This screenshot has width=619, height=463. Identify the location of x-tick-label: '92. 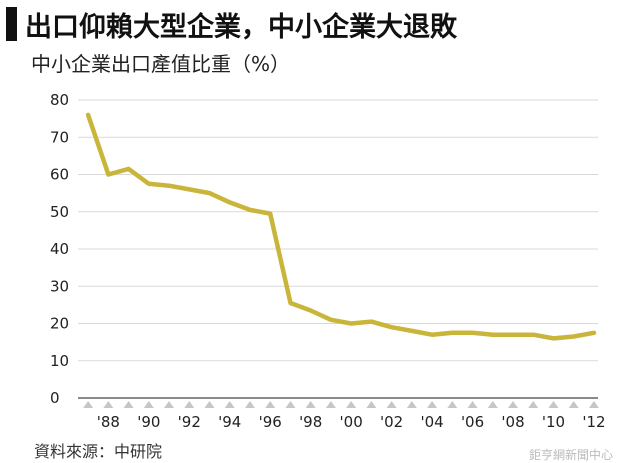
(189, 422).